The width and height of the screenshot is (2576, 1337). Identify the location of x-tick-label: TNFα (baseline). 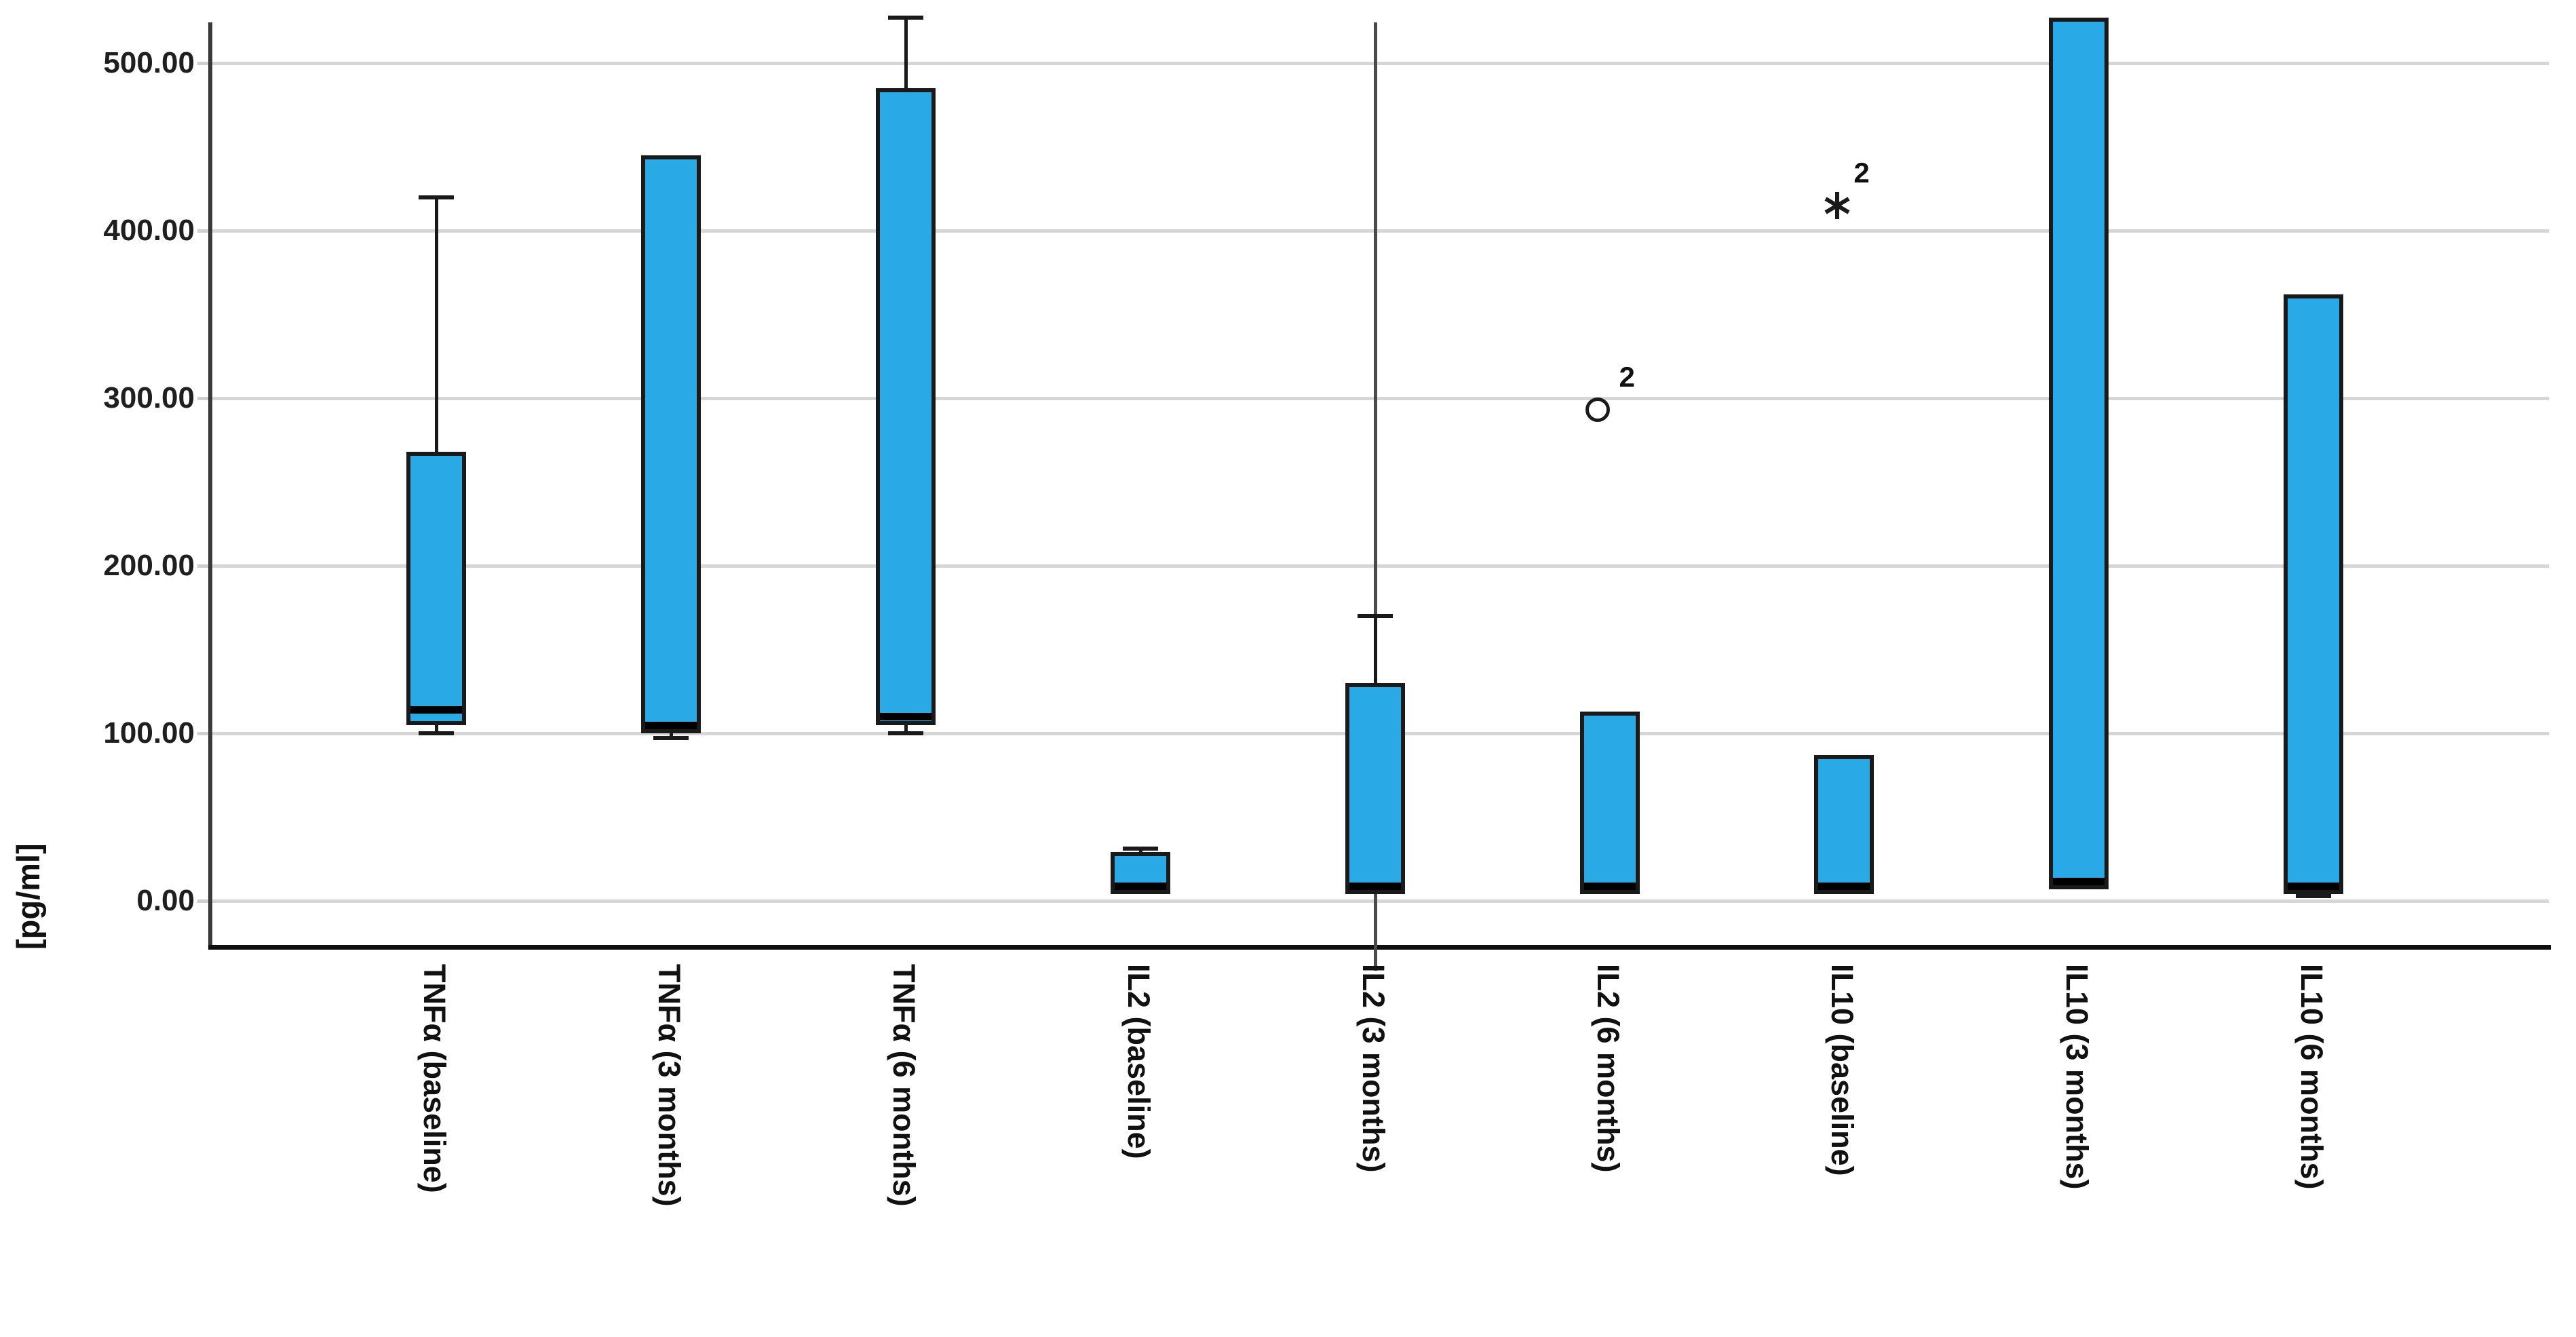
(434, 1078).